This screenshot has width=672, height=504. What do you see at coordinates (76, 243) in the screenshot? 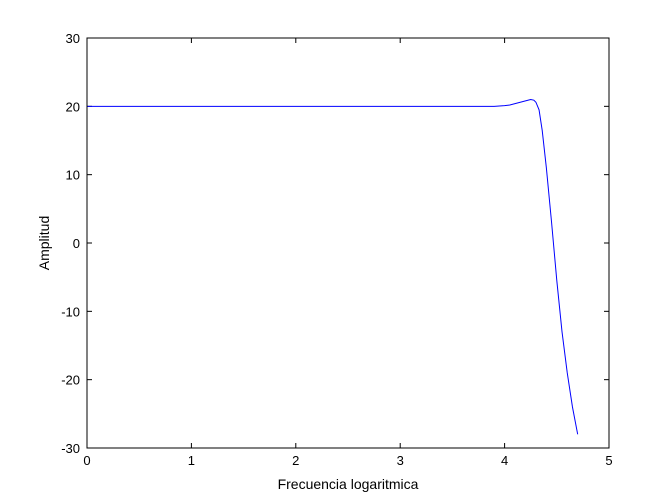
I see `y-tick-label: 0` at bounding box center [76, 243].